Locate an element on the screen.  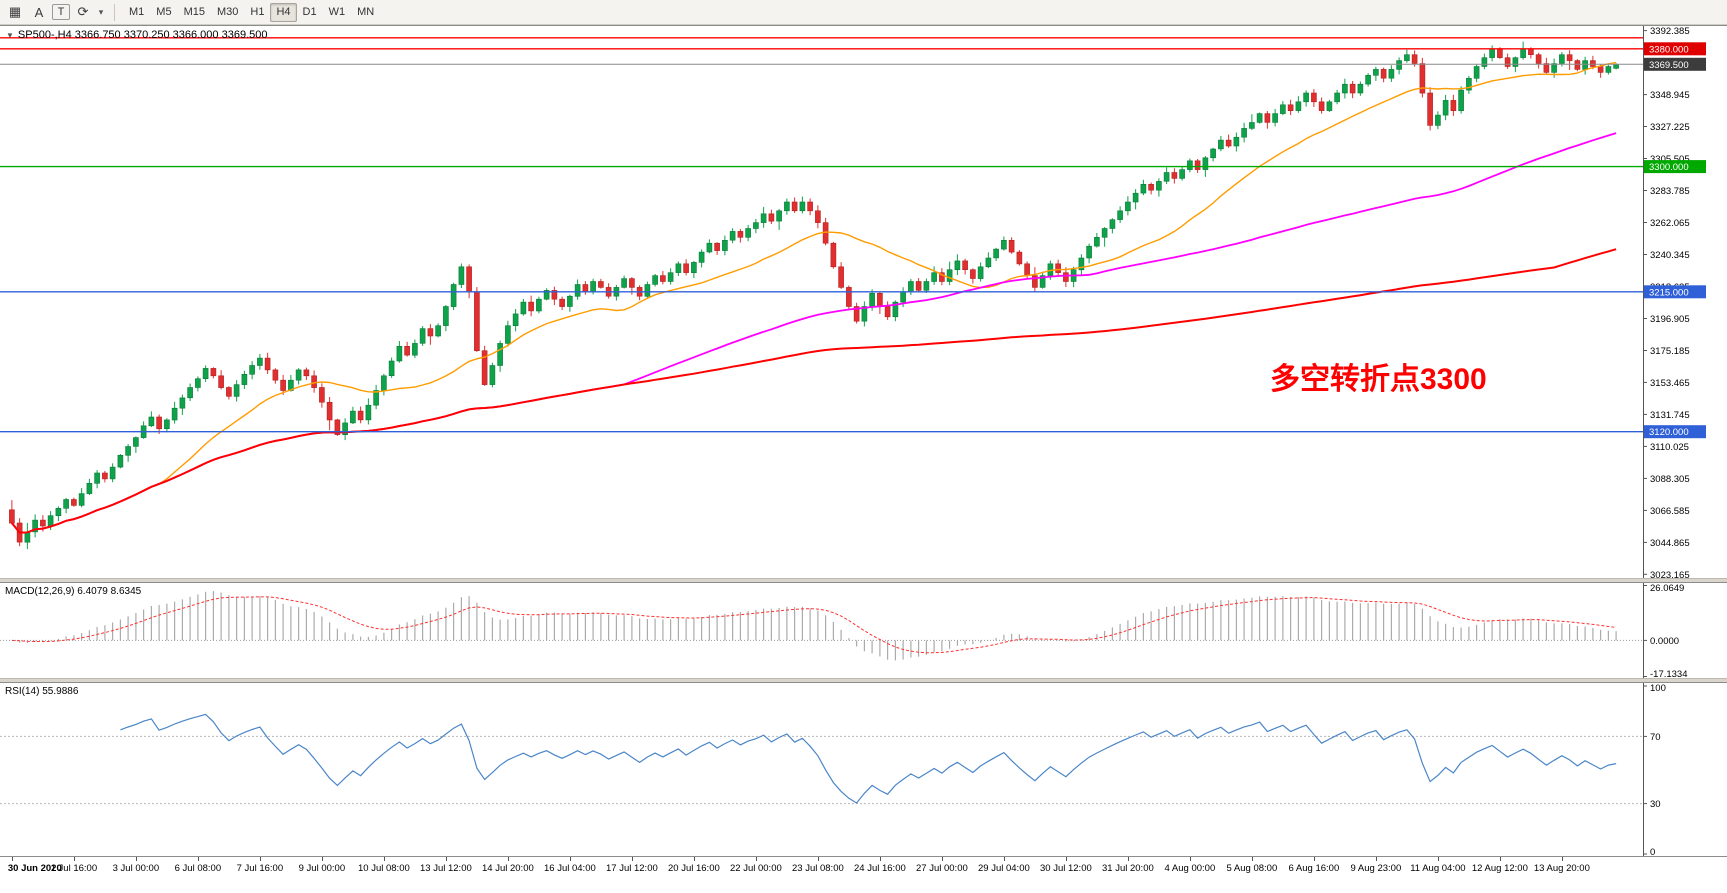
time-label: 17 Jul 12:00 is located at coordinates (631, 868).